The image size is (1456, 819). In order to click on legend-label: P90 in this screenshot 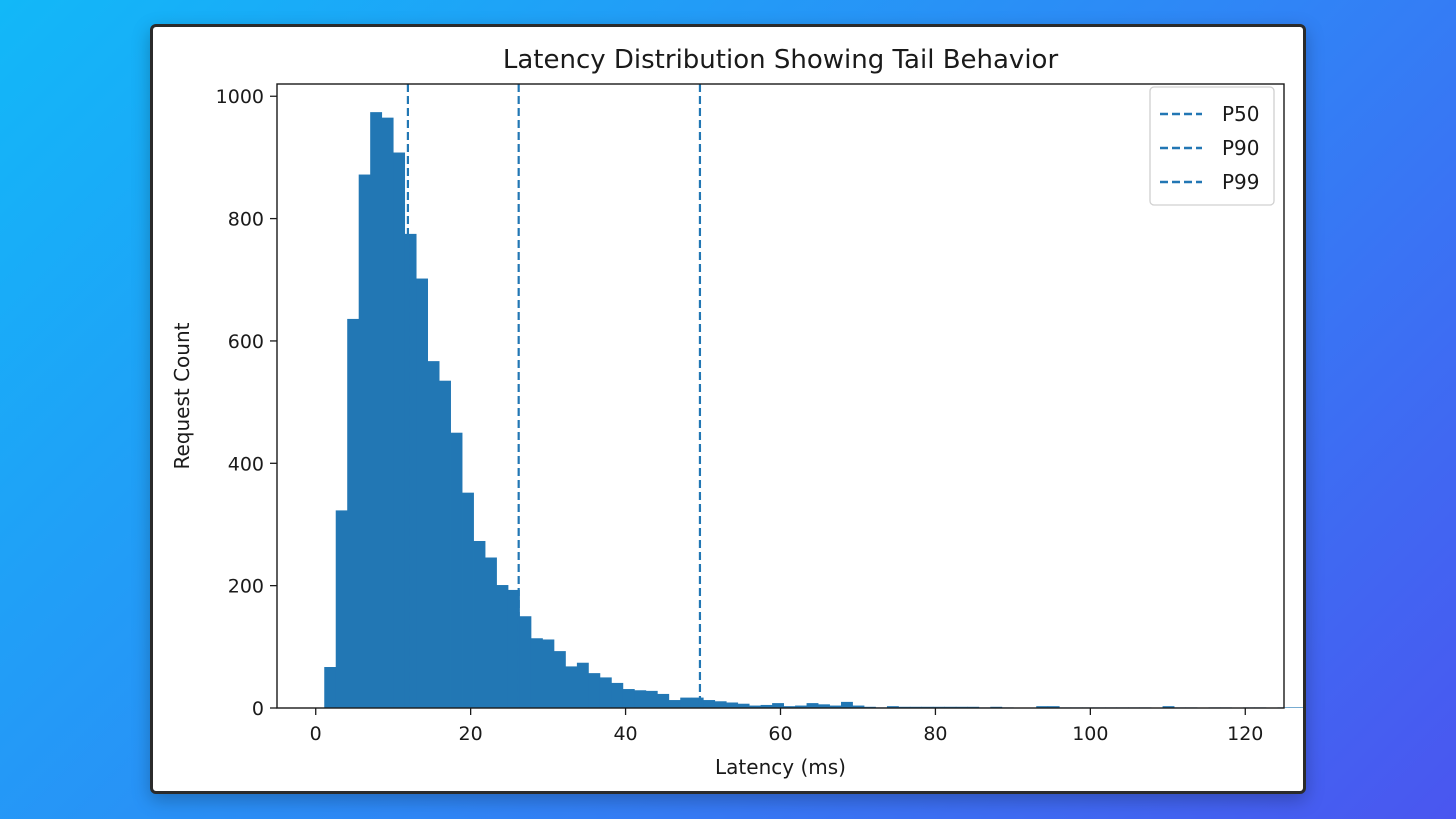, I will do `click(1241, 148)`.